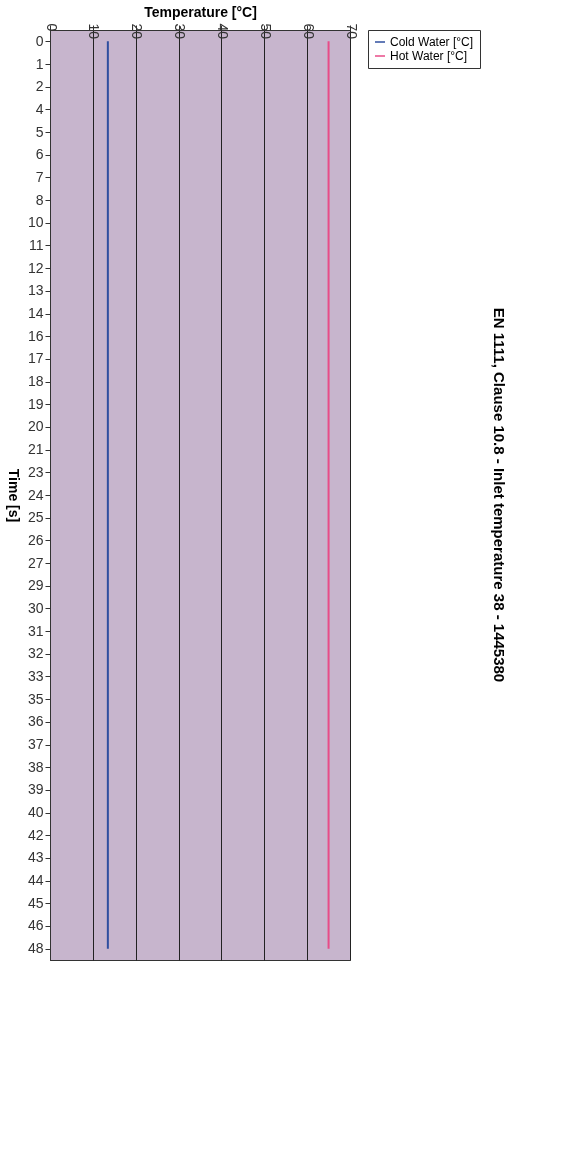 This screenshot has width=566, height=1170. I want to click on y-tick-label: 23, so click(35, 471).